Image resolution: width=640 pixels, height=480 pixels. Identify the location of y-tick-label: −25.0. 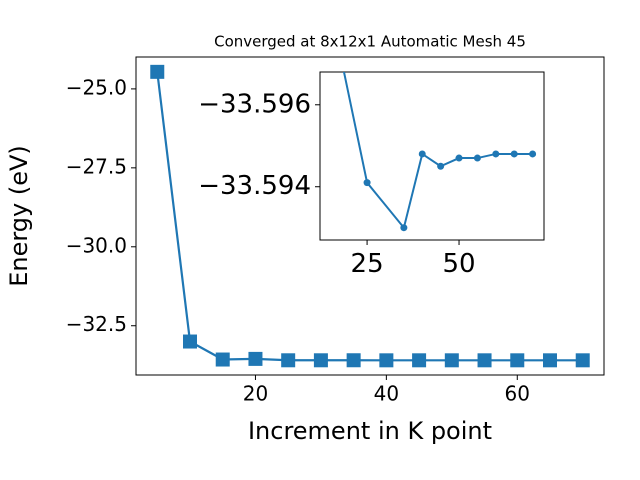
(96, 87).